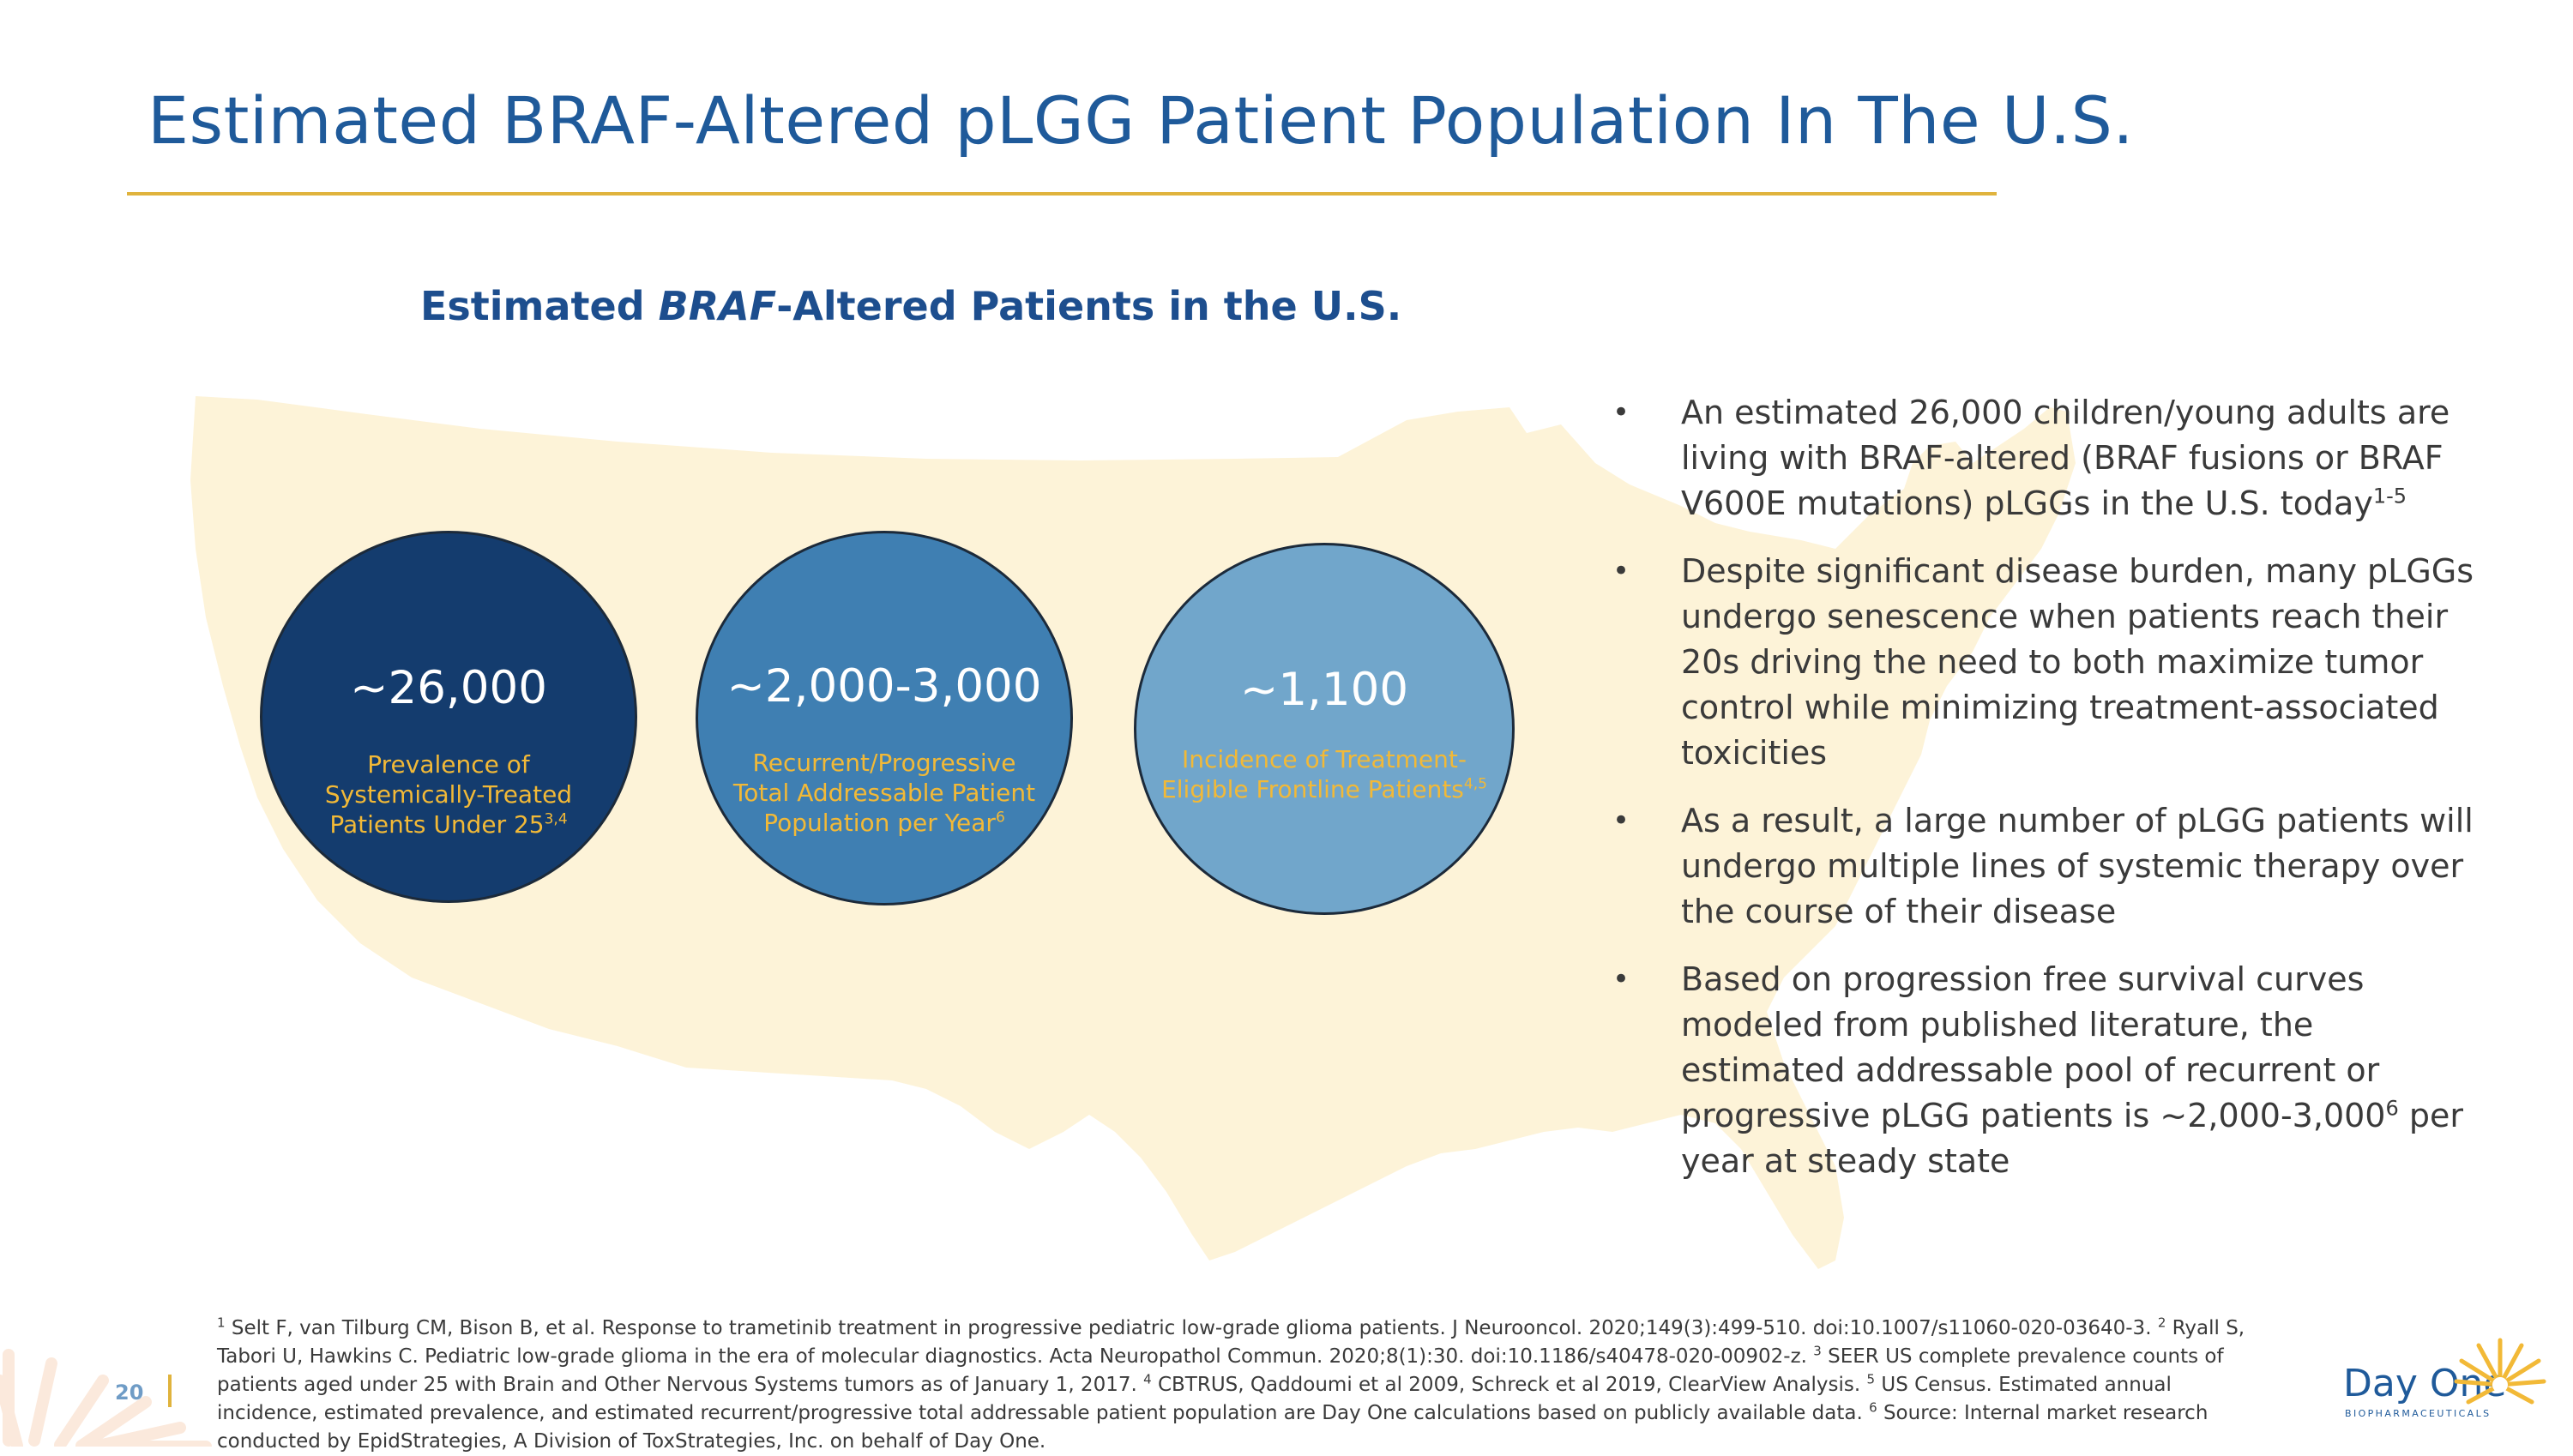  Describe the element at coordinates (879, 823) in the screenshot. I see `circle-desc-line: Population per Year` at that location.